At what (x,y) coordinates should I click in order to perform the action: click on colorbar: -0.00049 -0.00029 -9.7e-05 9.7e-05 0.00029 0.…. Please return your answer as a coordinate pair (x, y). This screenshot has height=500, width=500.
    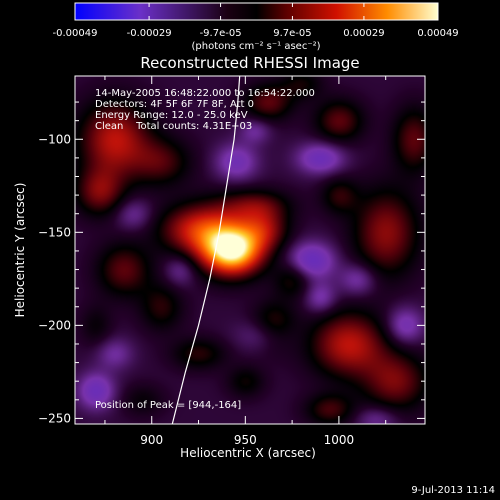
    Looking at the image, I should click on (256, 27).